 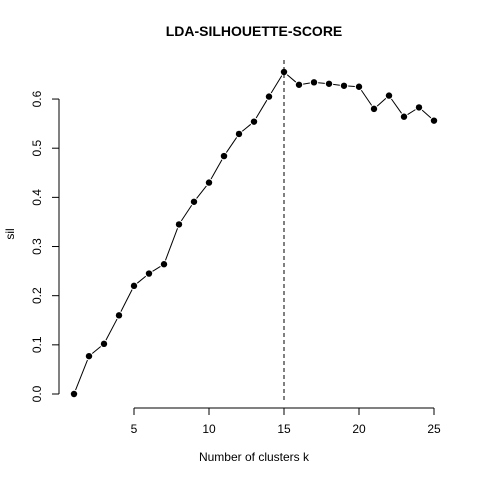 I want to click on y-tick-label: 0.3, so click(x=37, y=246).